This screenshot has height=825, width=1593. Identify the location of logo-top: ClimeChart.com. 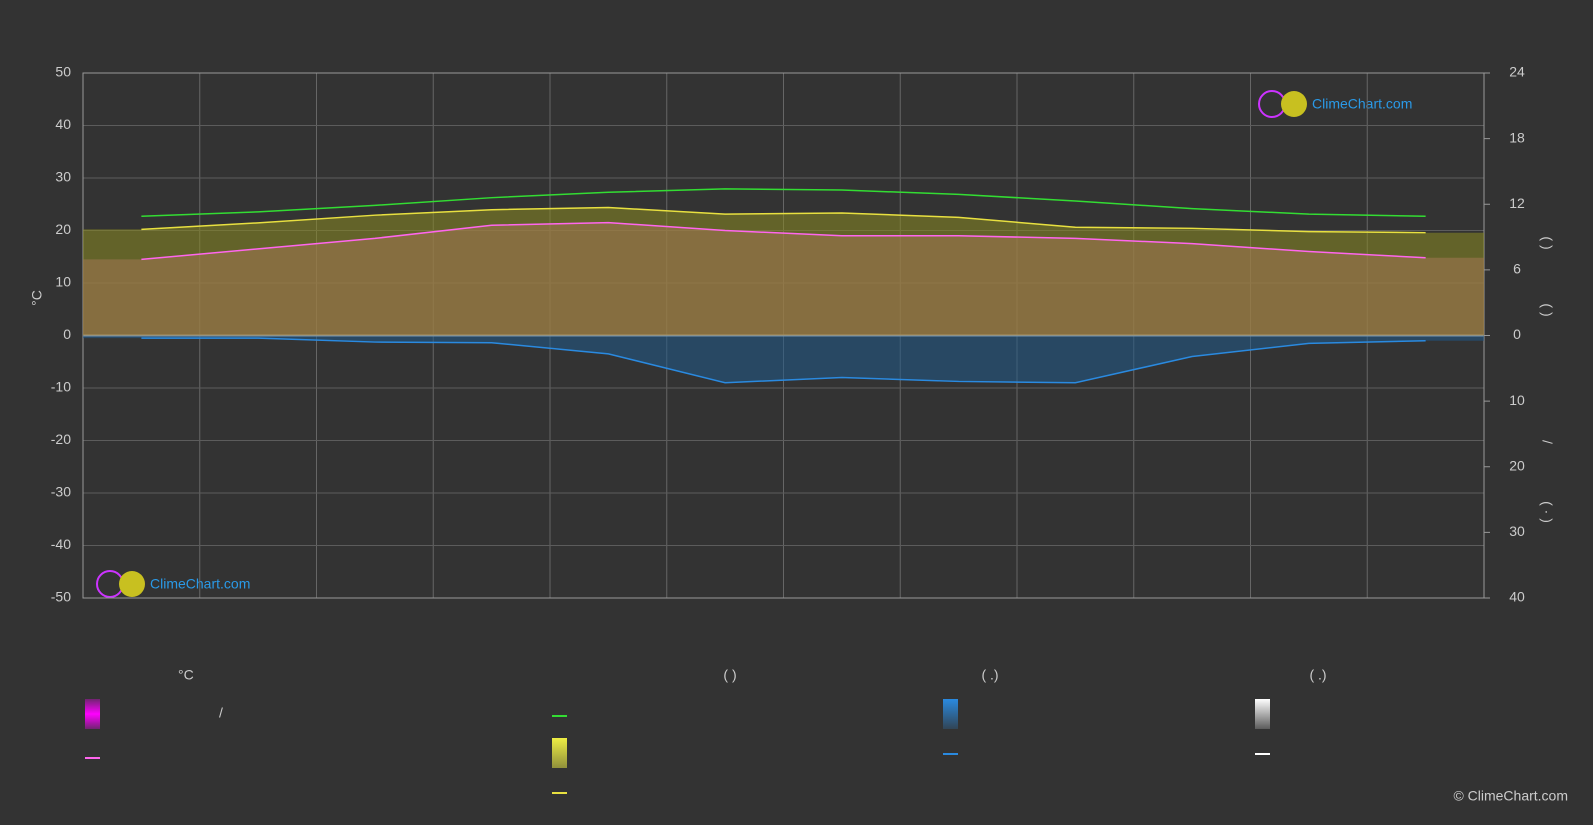
(1335, 104).